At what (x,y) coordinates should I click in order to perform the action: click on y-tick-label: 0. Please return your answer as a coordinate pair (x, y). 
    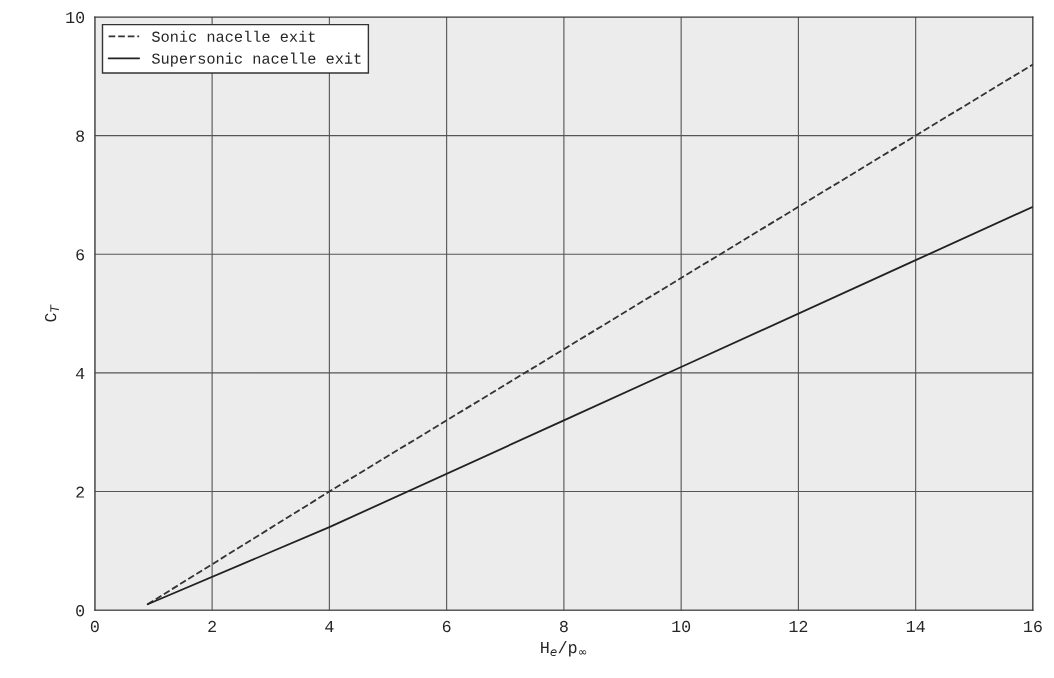
    Looking at the image, I should click on (80, 611).